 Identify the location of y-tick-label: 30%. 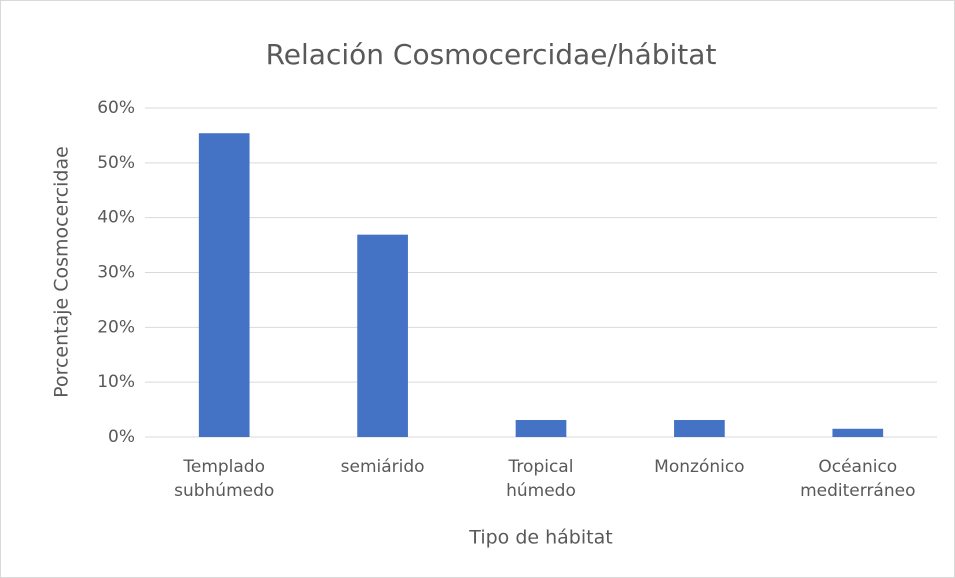
(116, 273).